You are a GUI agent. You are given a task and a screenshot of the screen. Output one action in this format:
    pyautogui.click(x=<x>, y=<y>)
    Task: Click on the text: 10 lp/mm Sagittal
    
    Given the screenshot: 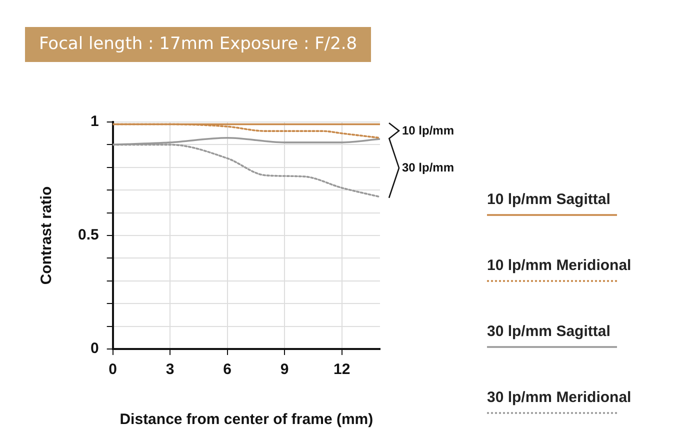 What is the action you would take?
    pyautogui.click(x=548, y=199)
    